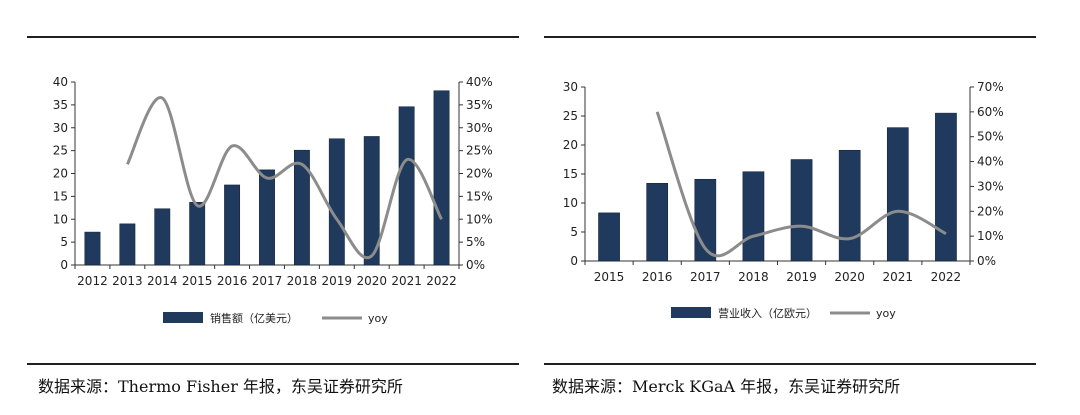 The width and height of the screenshot is (1080, 415). What do you see at coordinates (479, 105) in the screenshot?
I see `right-tick-label: 35%` at bounding box center [479, 105].